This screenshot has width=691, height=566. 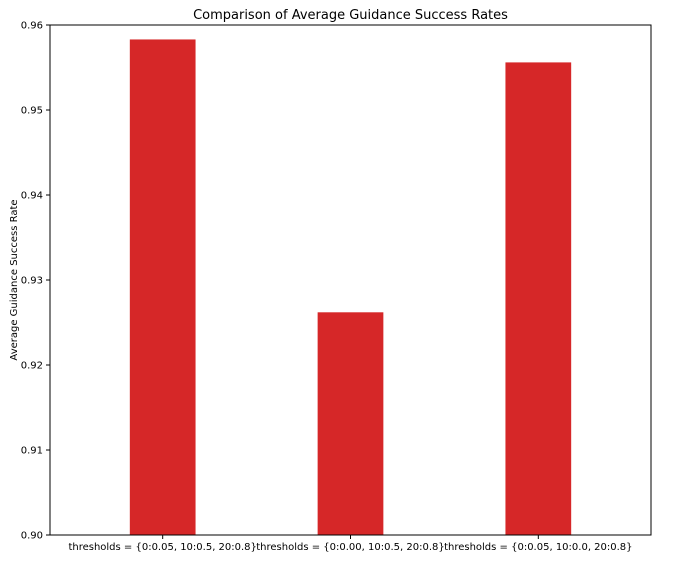 What do you see at coordinates (32, 451) in the screenshot?
I see `y-tick-label: 0.91` at bounding box center [32, 451].